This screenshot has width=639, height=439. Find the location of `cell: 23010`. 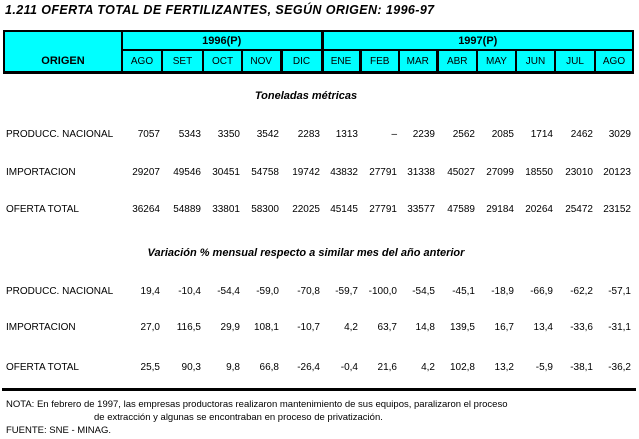

cell: 23010 is located at coordinates (579, 172).